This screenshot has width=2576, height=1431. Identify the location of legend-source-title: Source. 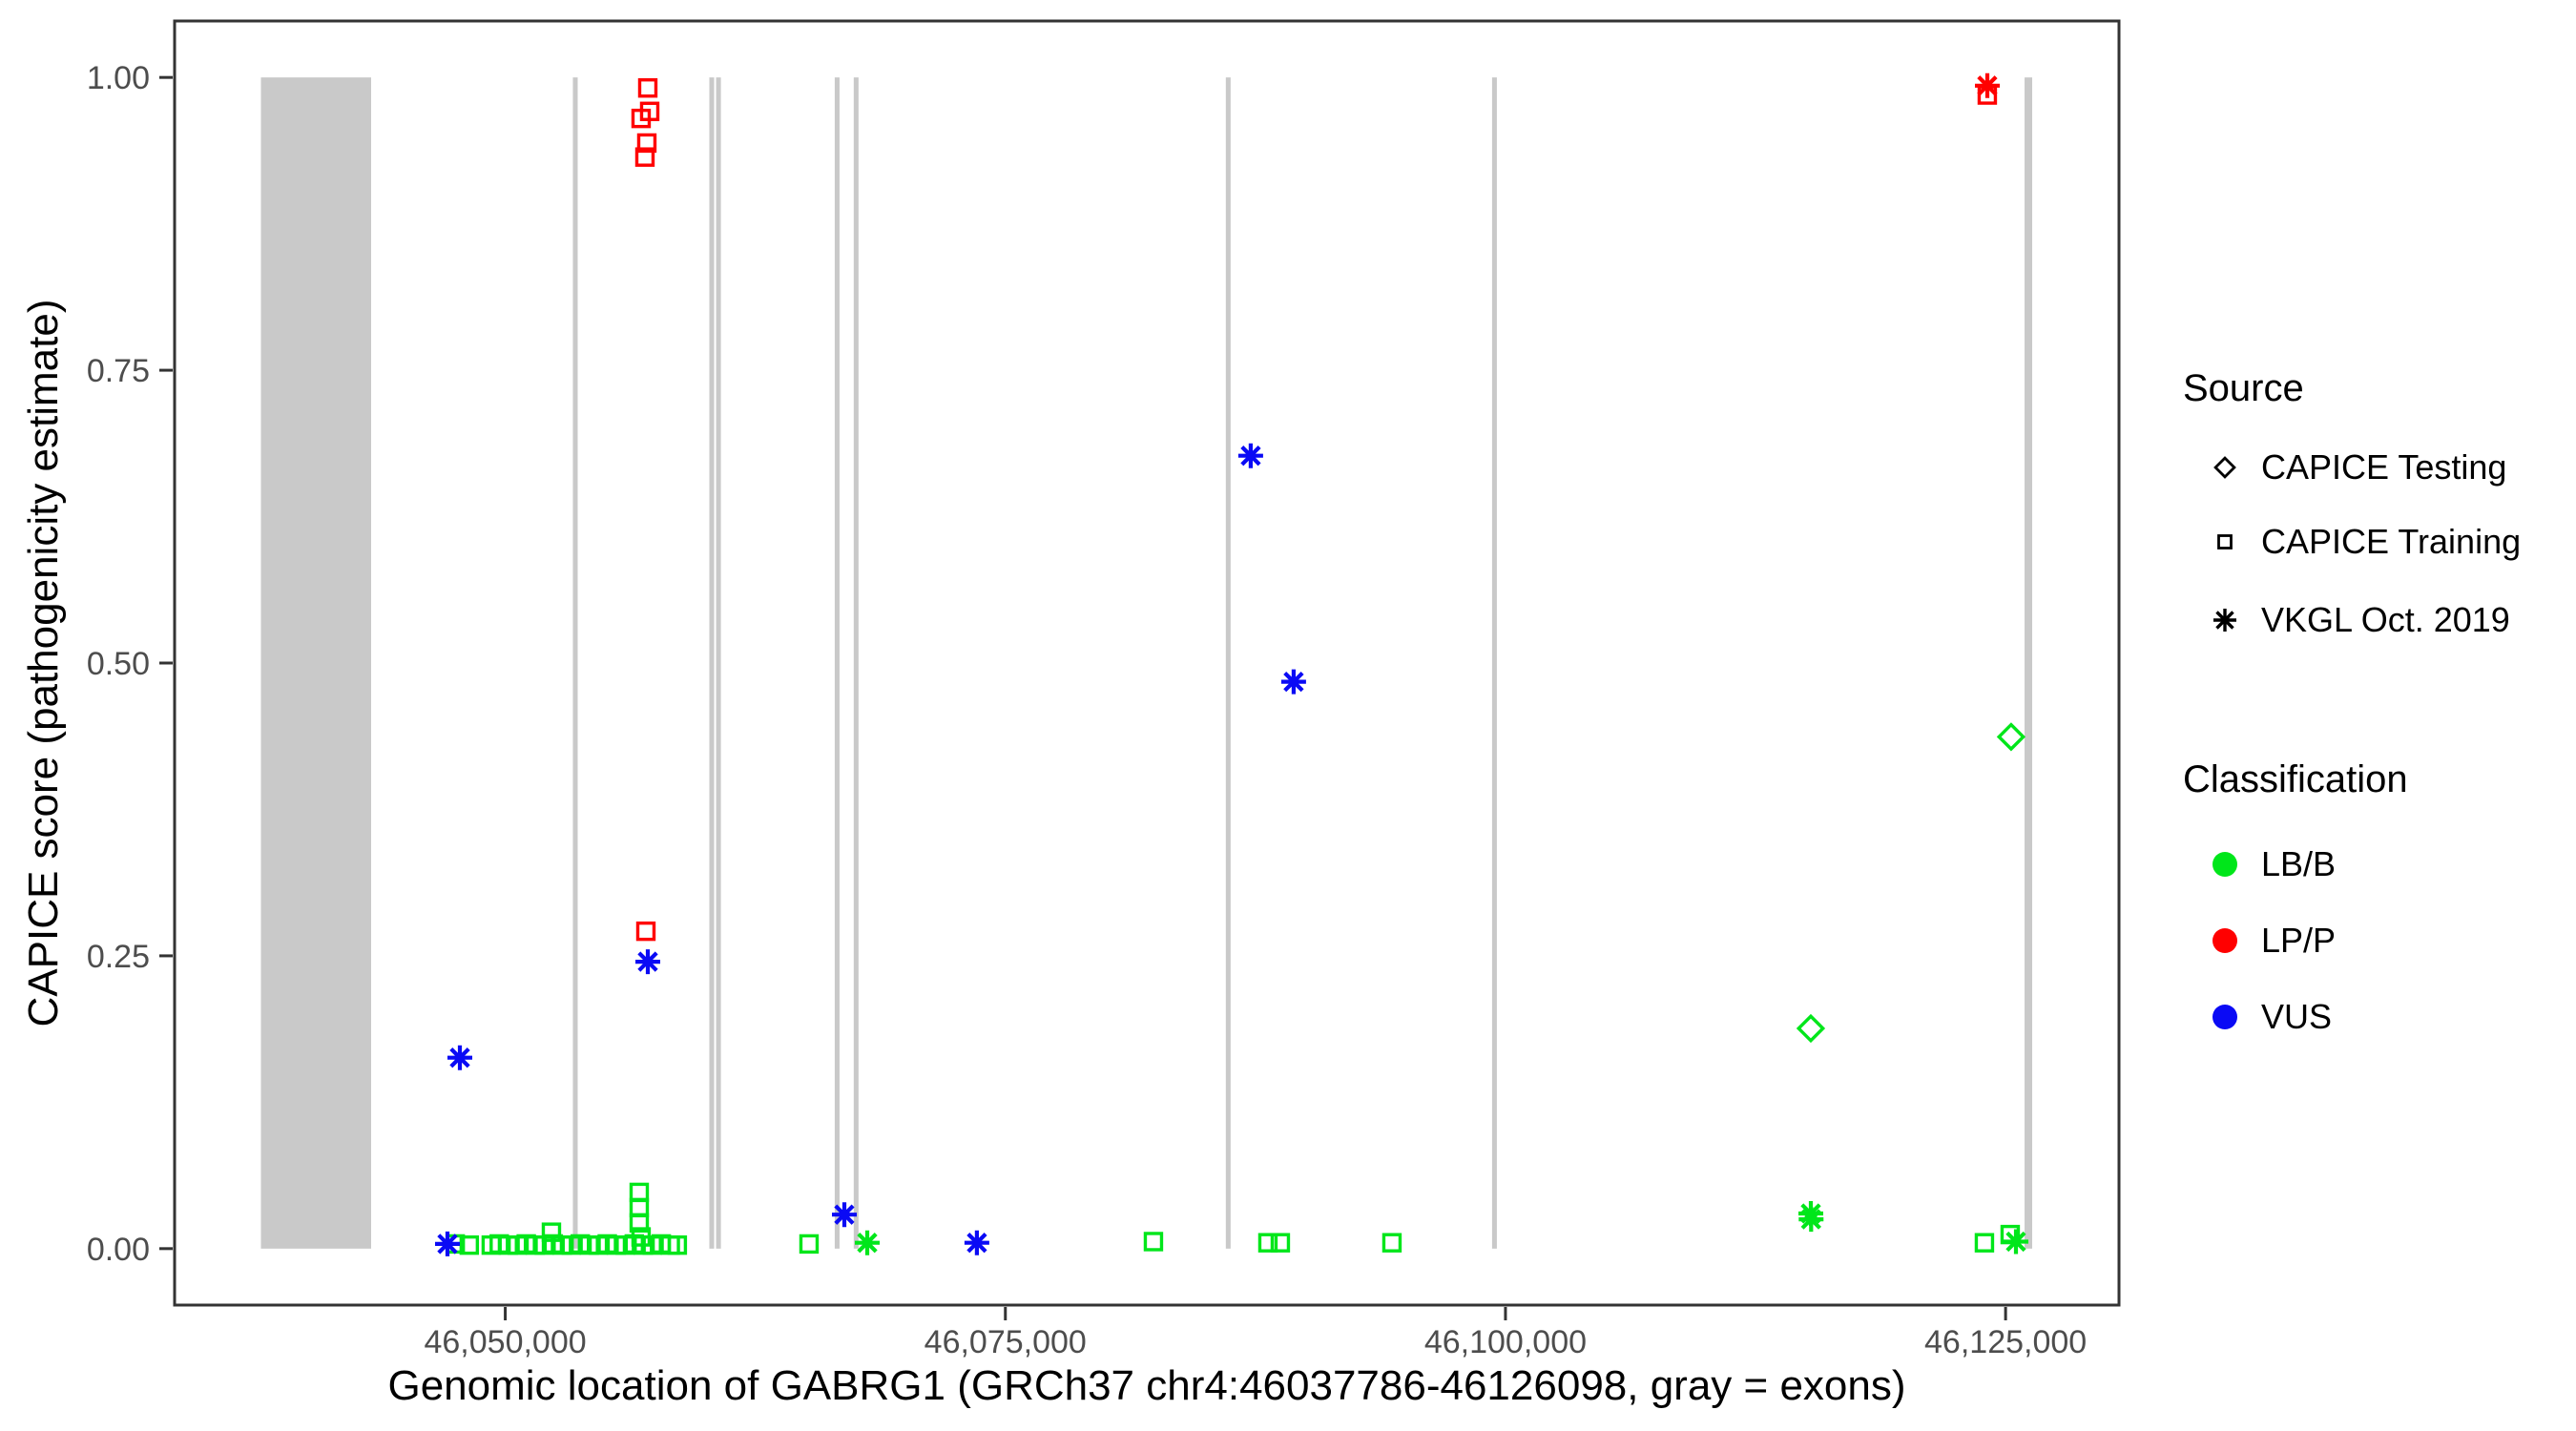
(2243, 388).